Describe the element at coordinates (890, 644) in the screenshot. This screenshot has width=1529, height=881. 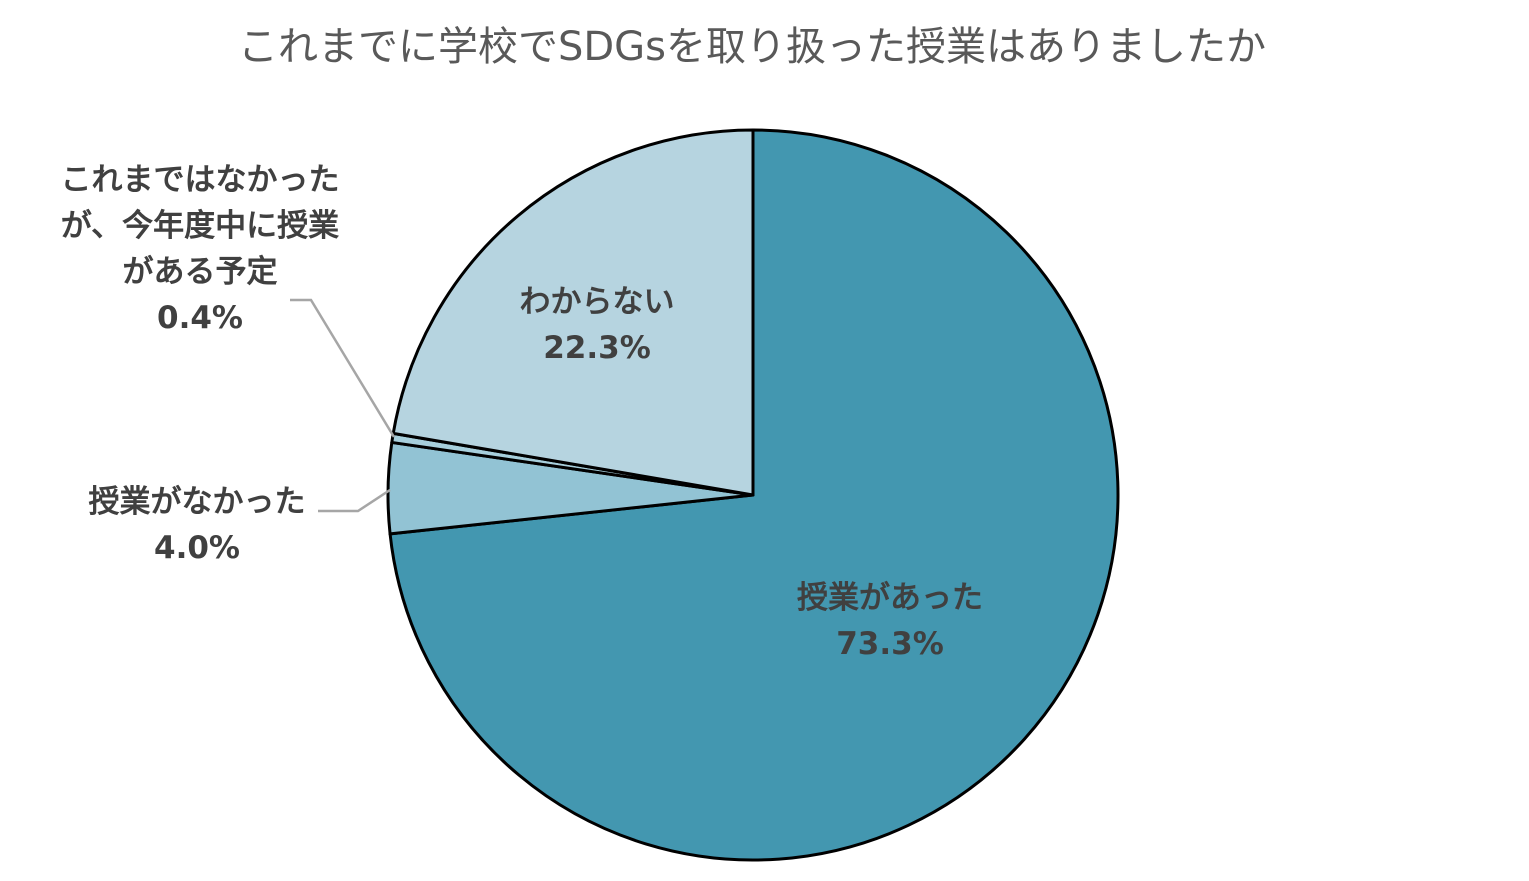
I see `data-label-value: 73.3%` at that location.